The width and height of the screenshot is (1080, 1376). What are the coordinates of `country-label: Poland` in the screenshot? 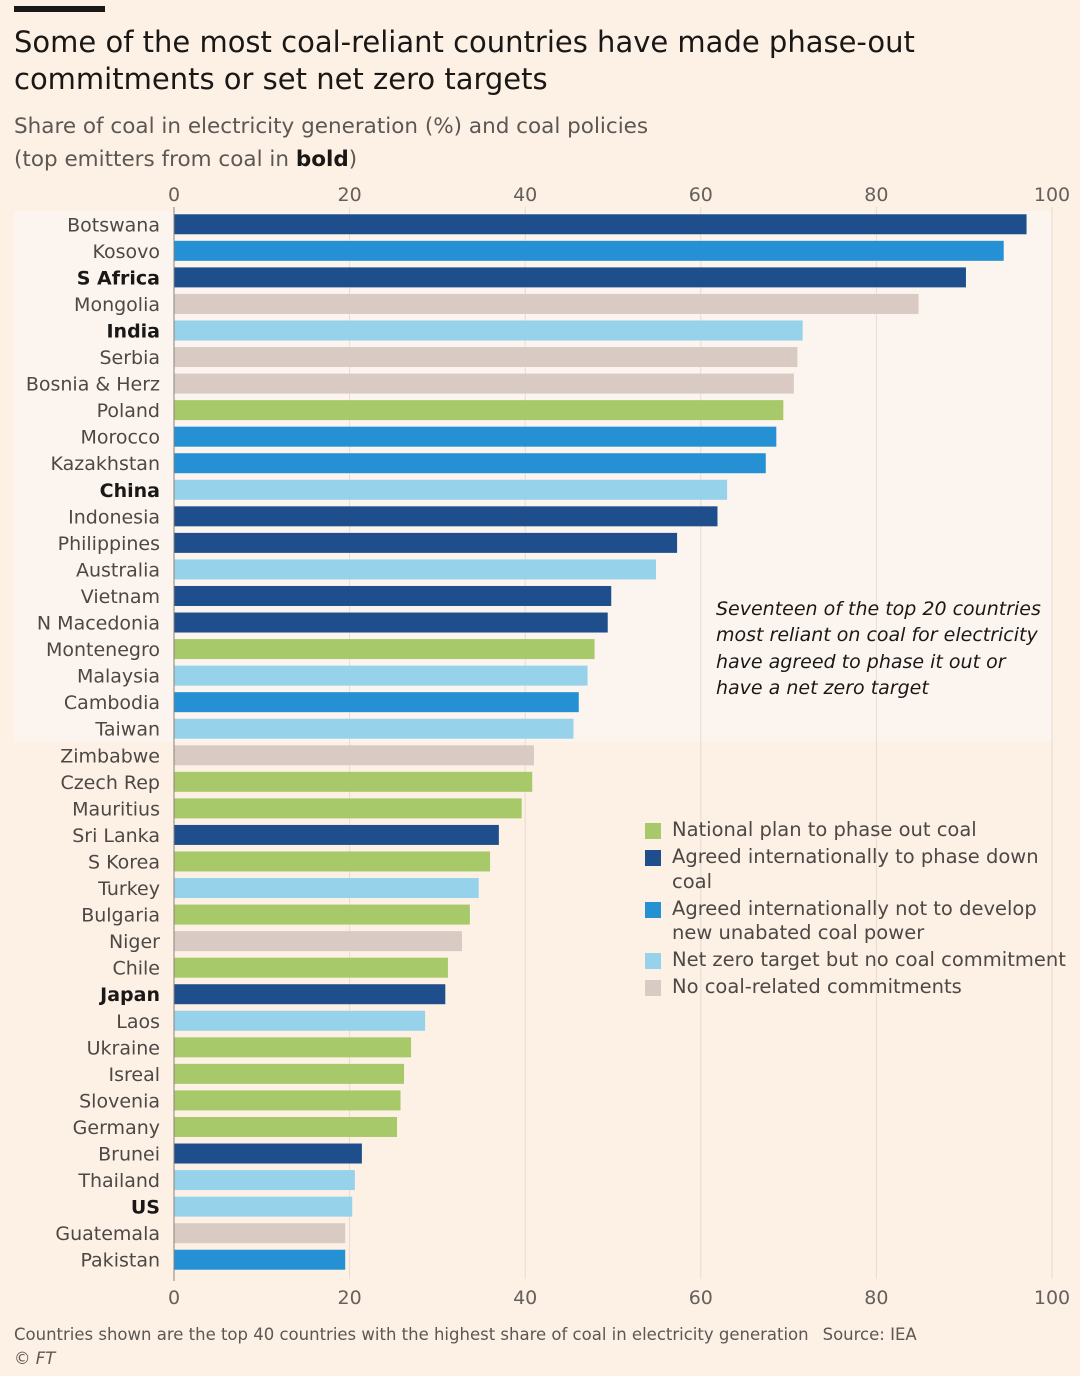 It's located at (128, 411).